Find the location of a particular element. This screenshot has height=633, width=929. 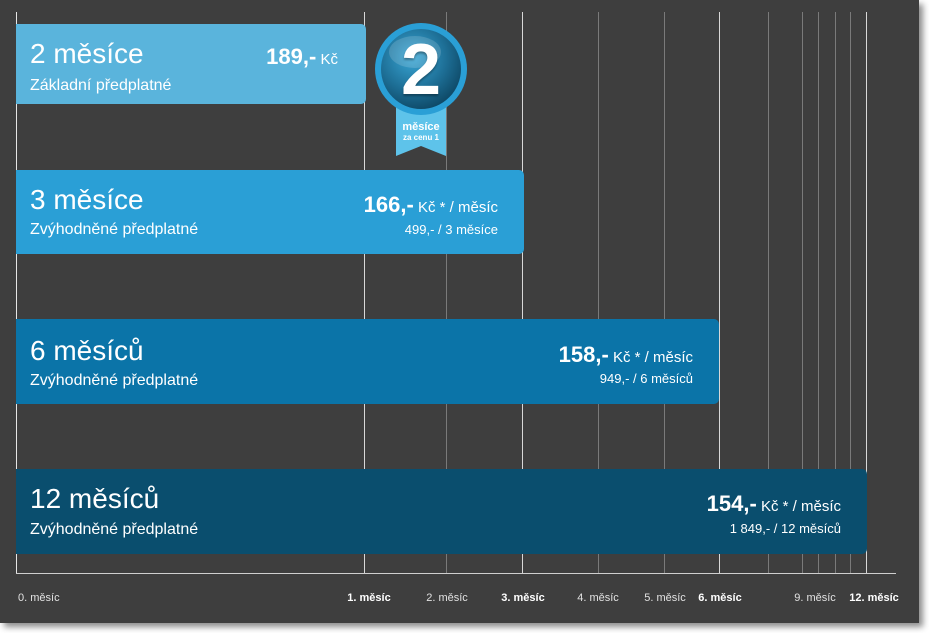

badge-digit: 2 is located at coordinates (421, 70).